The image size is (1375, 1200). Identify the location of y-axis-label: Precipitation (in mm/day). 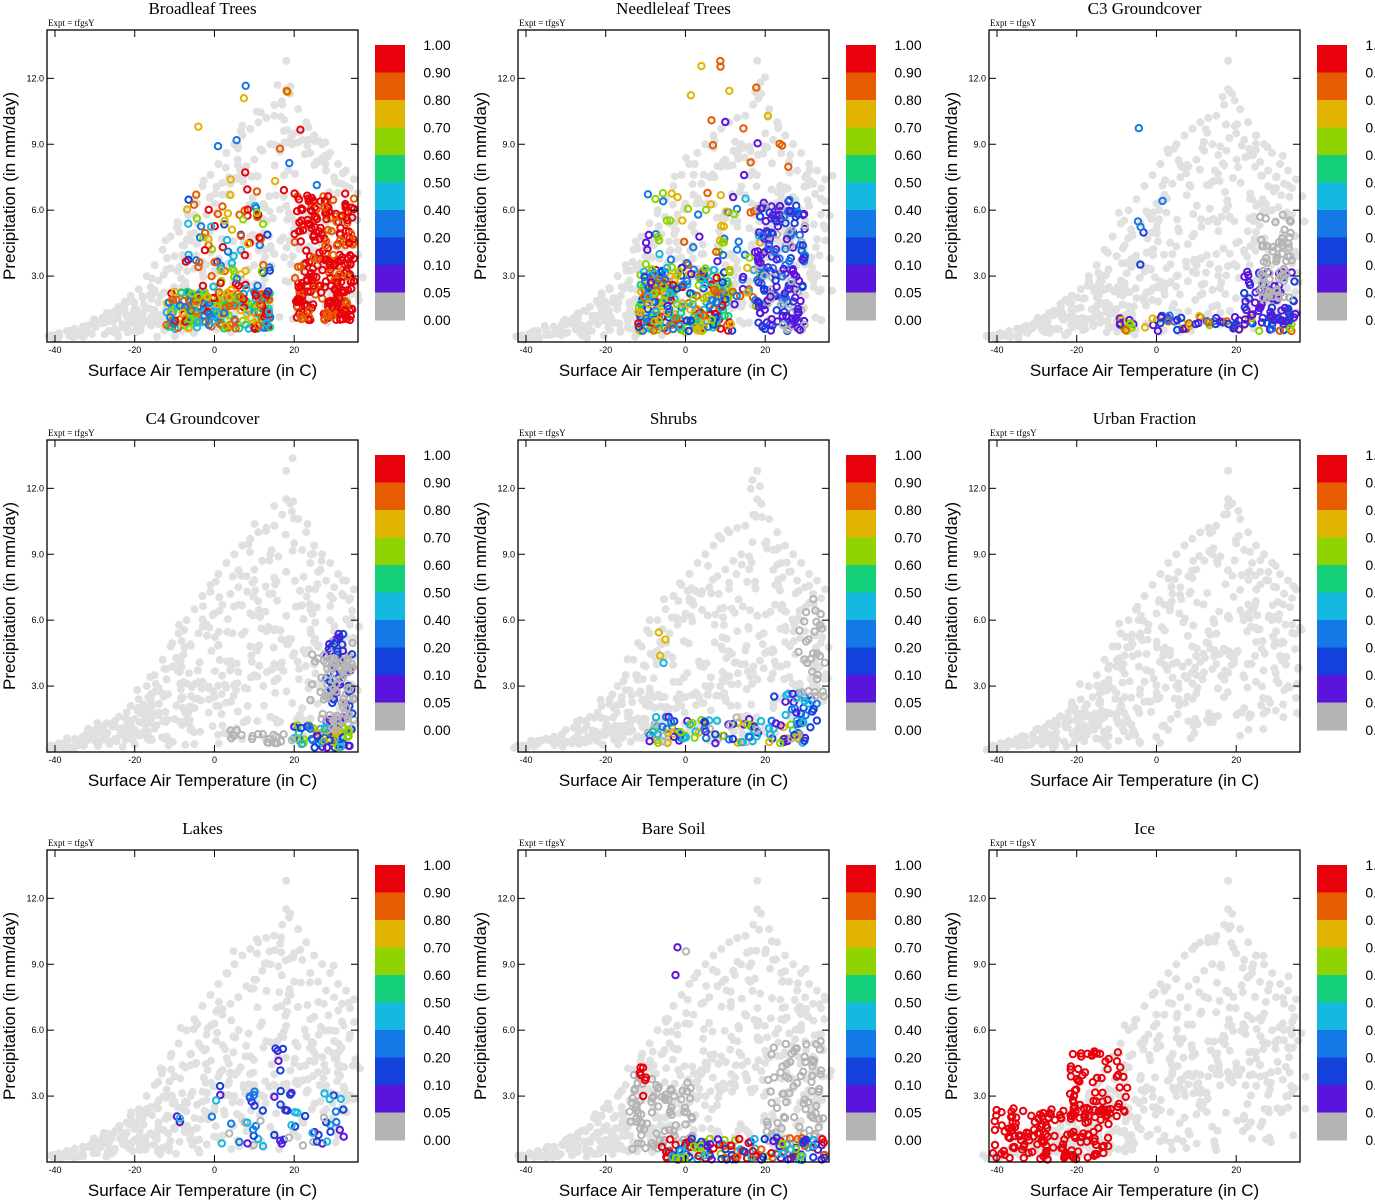
(480, 596).